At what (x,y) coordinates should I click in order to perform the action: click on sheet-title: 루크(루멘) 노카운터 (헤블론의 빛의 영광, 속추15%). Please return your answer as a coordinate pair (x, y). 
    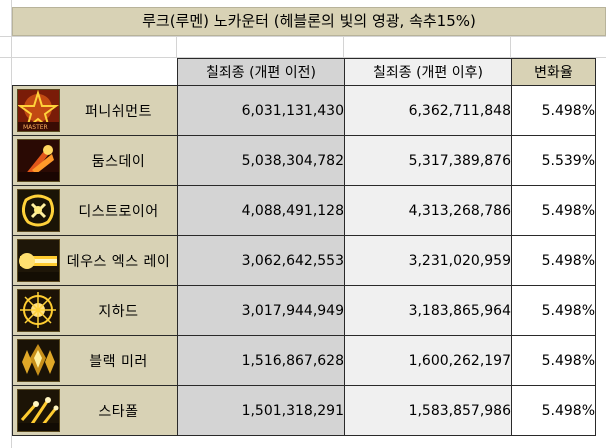
    Looking at the image, I should click on (309, 21).